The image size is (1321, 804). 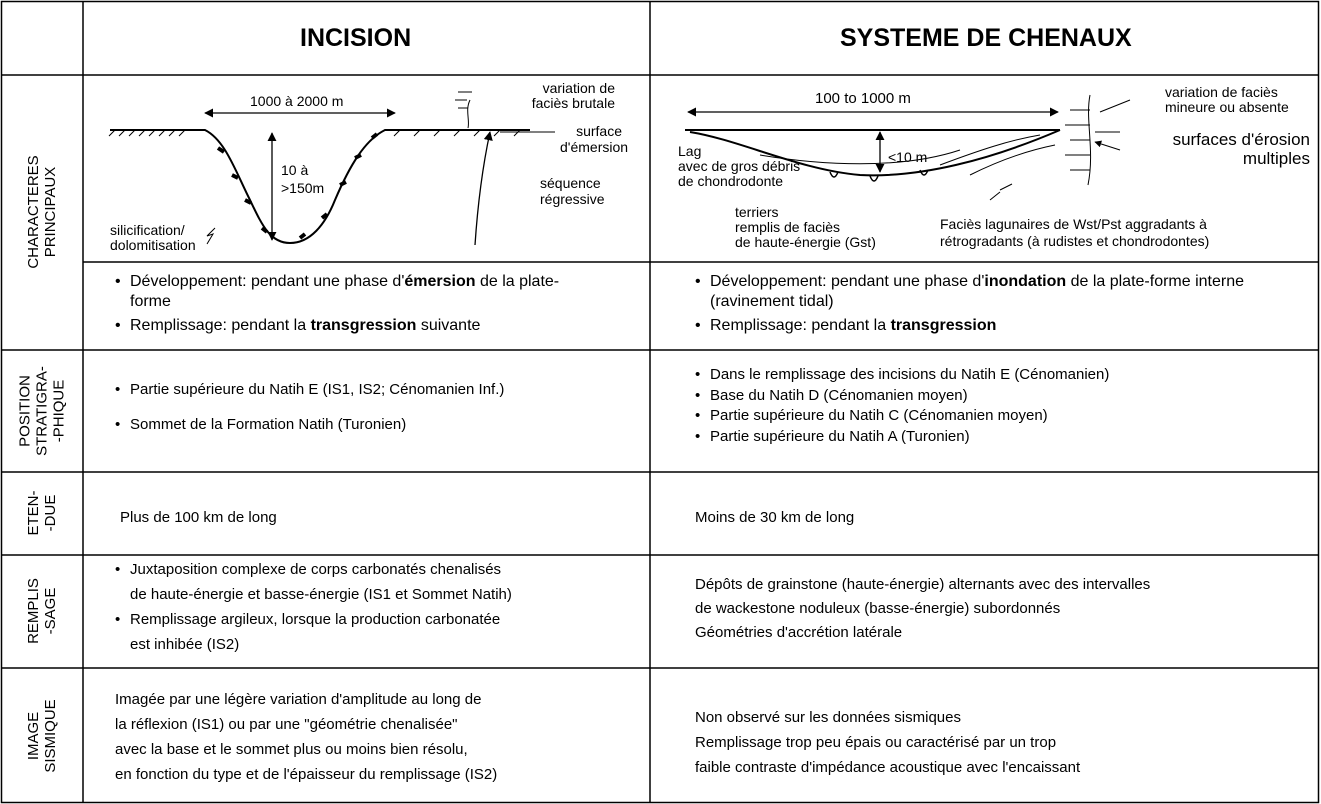 What do you see at coordinates (295, 170) in the screenshot?
I see `diagram-label: 10 à` at bounding box center [295, 170].